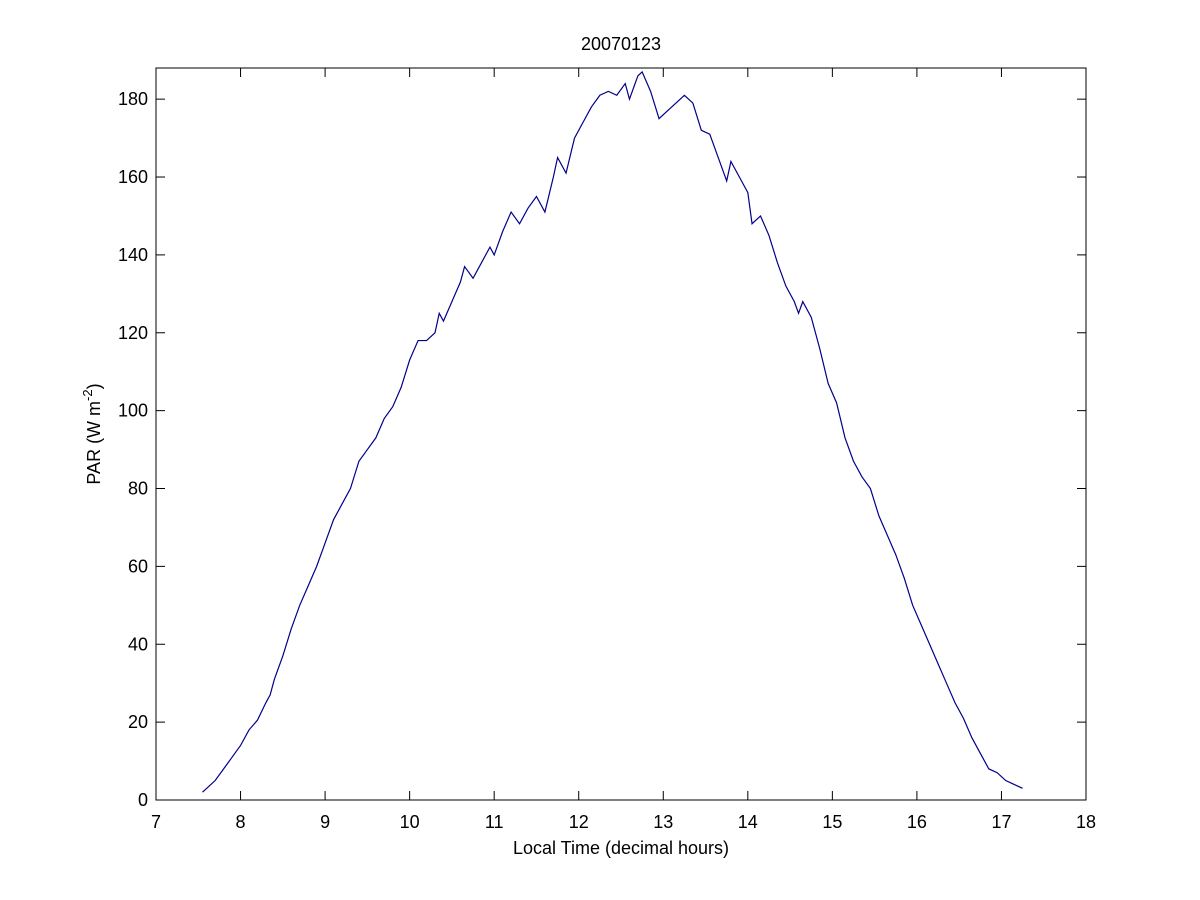  Describe the element at coordinates (1086, 822) in the screenshot. I see `x-tick-label: 18` at that location.